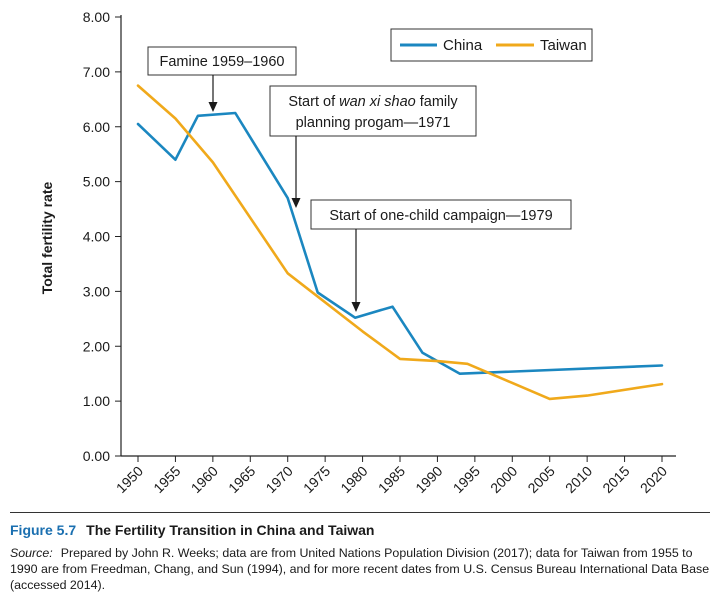 This screenshot has height=593, width=720. What do you see at coordinates (96, 72) in the screenshot?
I see `y-tick-label: 7.00` at bounding box center [96, 72].